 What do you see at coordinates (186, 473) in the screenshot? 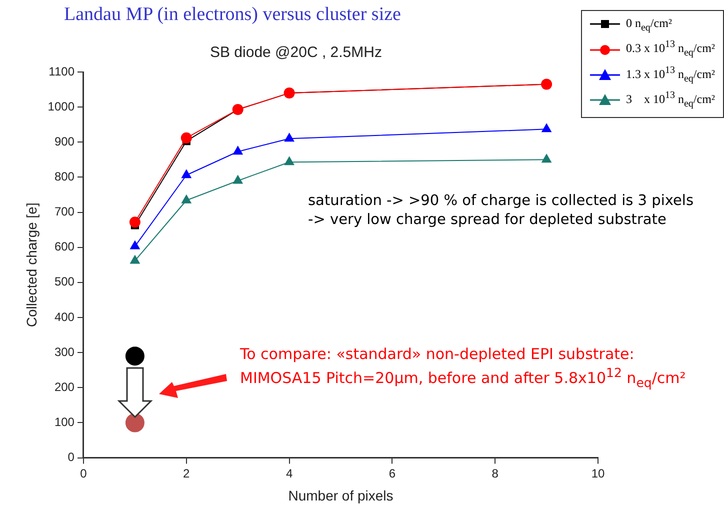
I see `x-tick-label: 2` at bounding box center [186, 473].